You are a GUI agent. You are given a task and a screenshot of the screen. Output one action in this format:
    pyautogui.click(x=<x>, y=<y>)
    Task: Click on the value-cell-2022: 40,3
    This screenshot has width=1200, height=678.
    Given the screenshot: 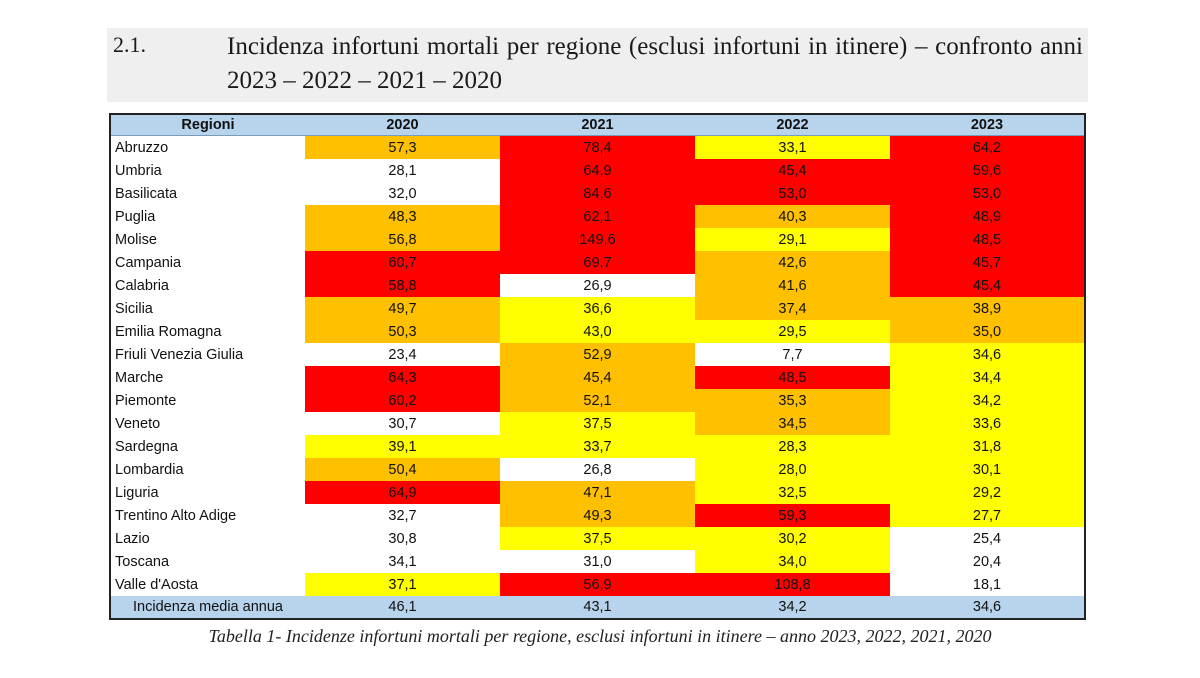 What is the action you would take?
    pyautogui.click(x=792, y=216)
    